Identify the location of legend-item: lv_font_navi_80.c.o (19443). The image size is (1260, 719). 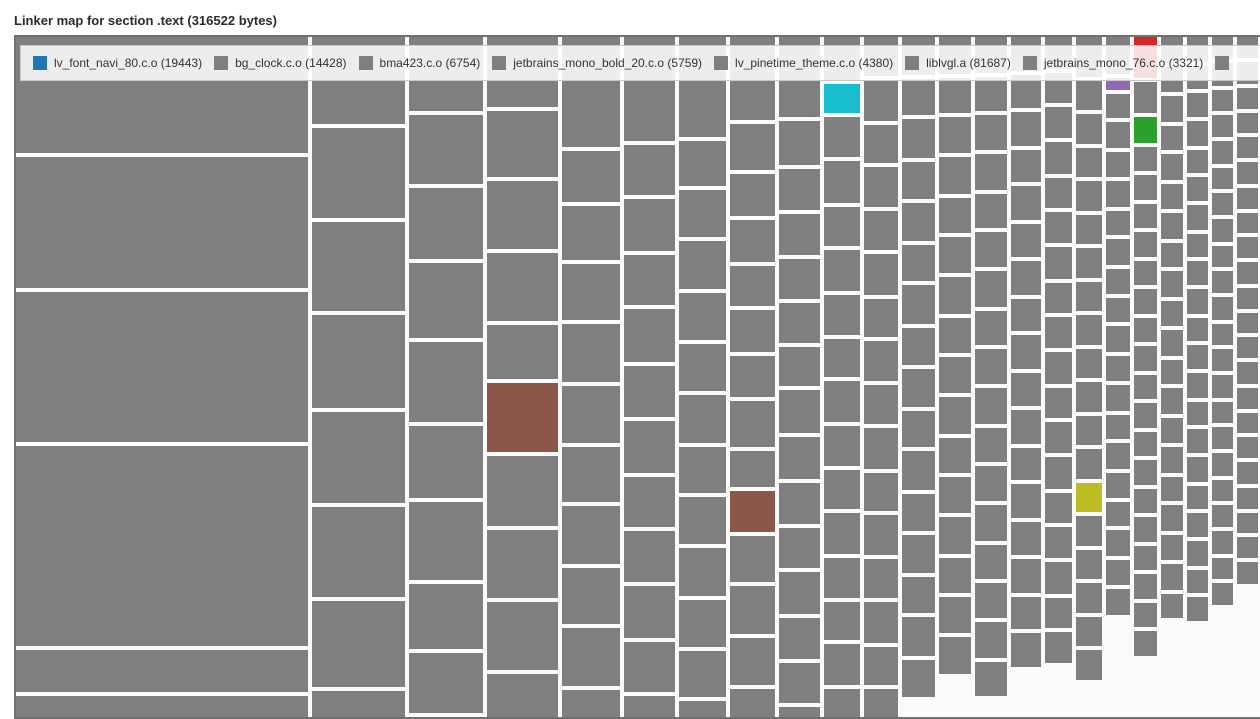
(117, 63).